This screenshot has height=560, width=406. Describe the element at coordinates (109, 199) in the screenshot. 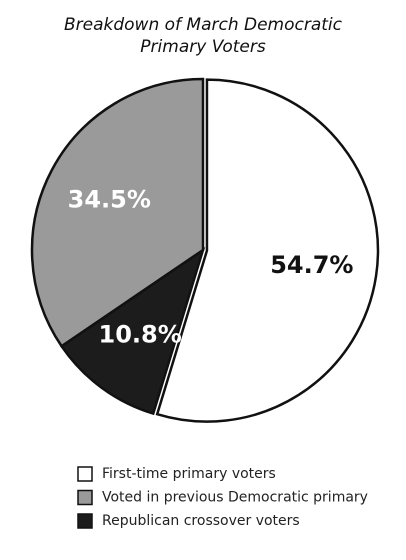

I see `value-label: 34.5%` at that location.